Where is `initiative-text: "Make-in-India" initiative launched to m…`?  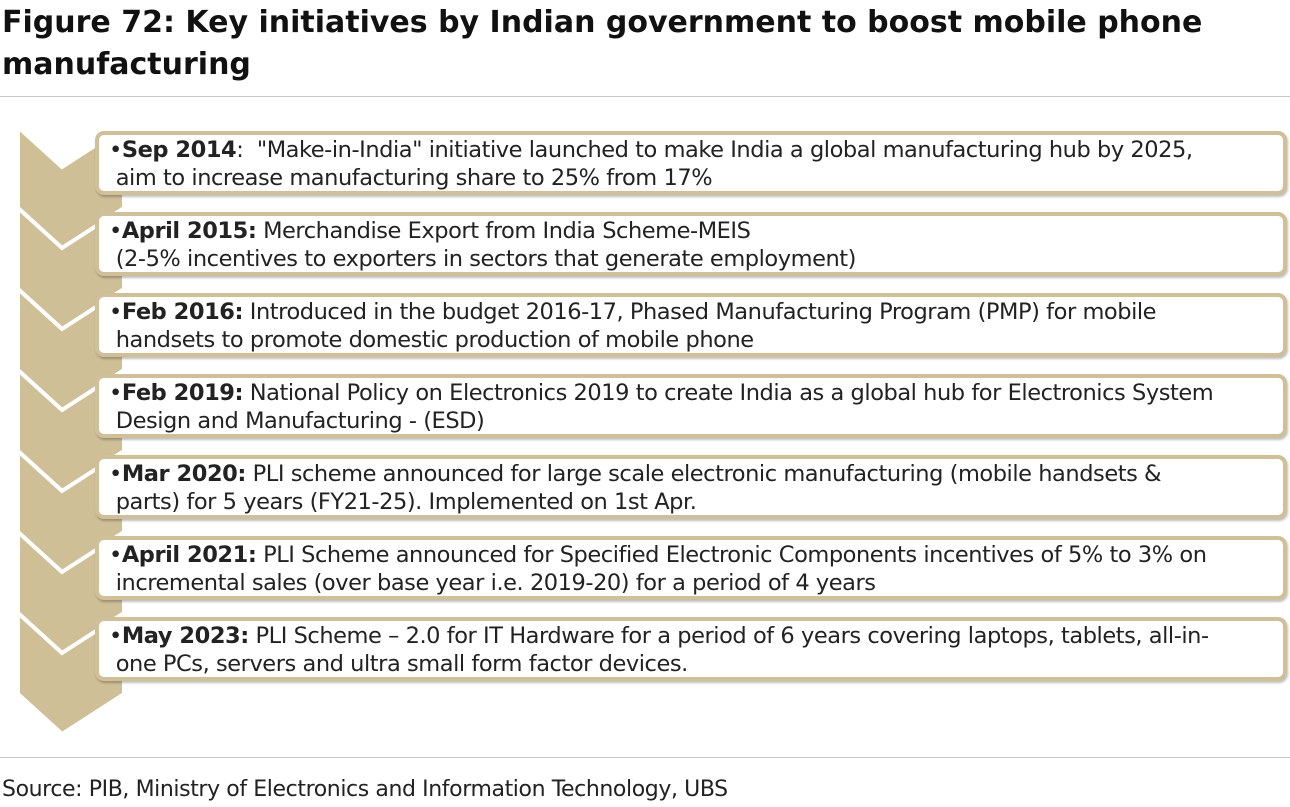
initiative-text: "Make-in-India" initiative launched to m… is located at coordinates (654, 164).